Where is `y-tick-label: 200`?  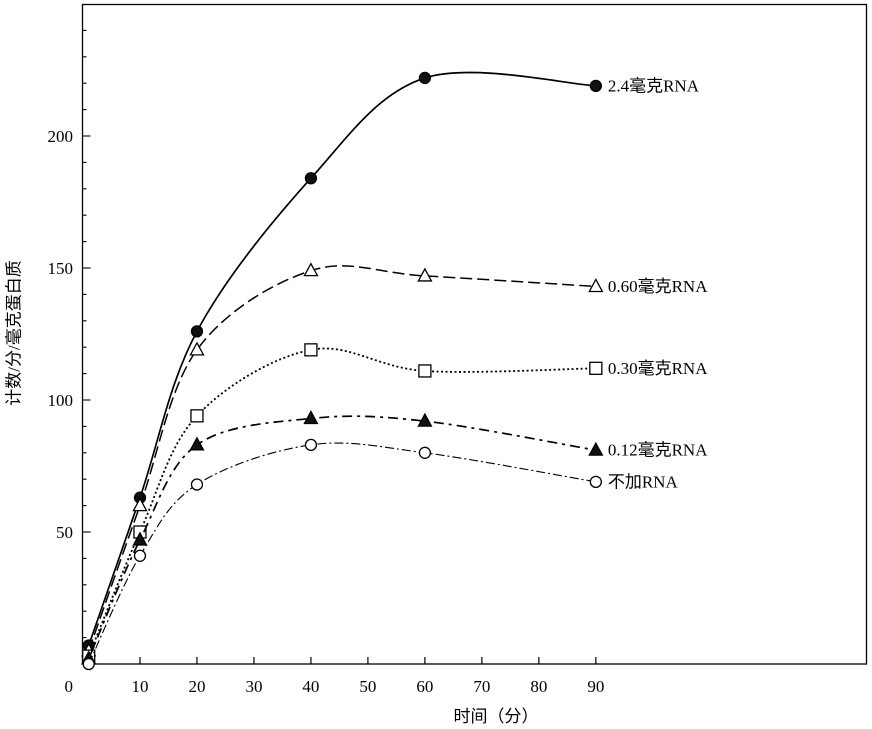
y-tick-label: 200 is located at coordinates (61, 136).